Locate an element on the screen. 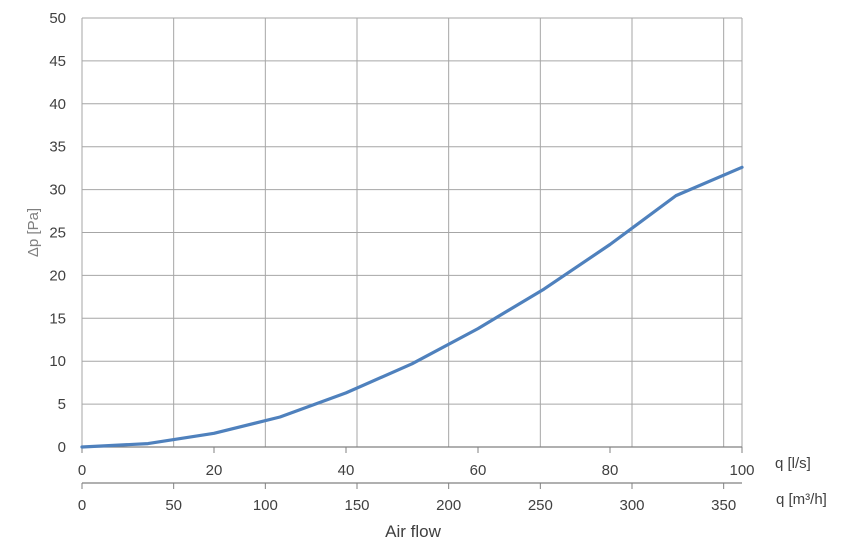  y-tick-label: 30 is located at coordinates (57, 190).